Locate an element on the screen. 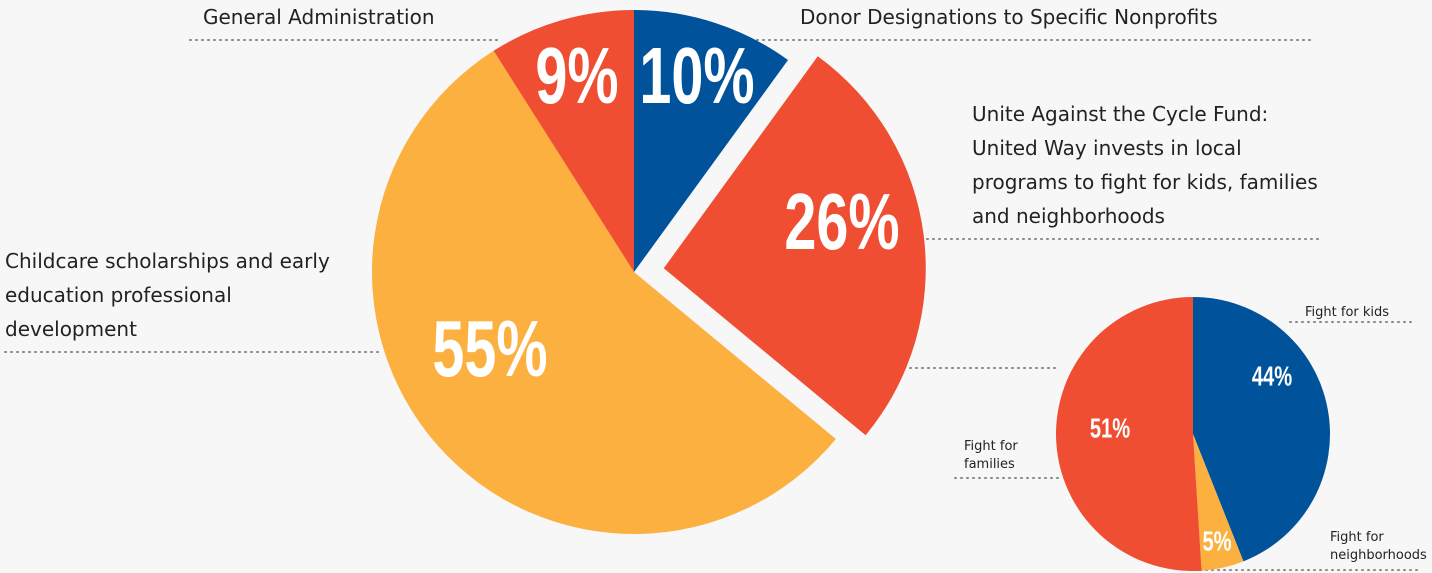 The height and width of the screenshot is (573, 1432). value-label-group: 51% is located at coordinates (1110, 428).